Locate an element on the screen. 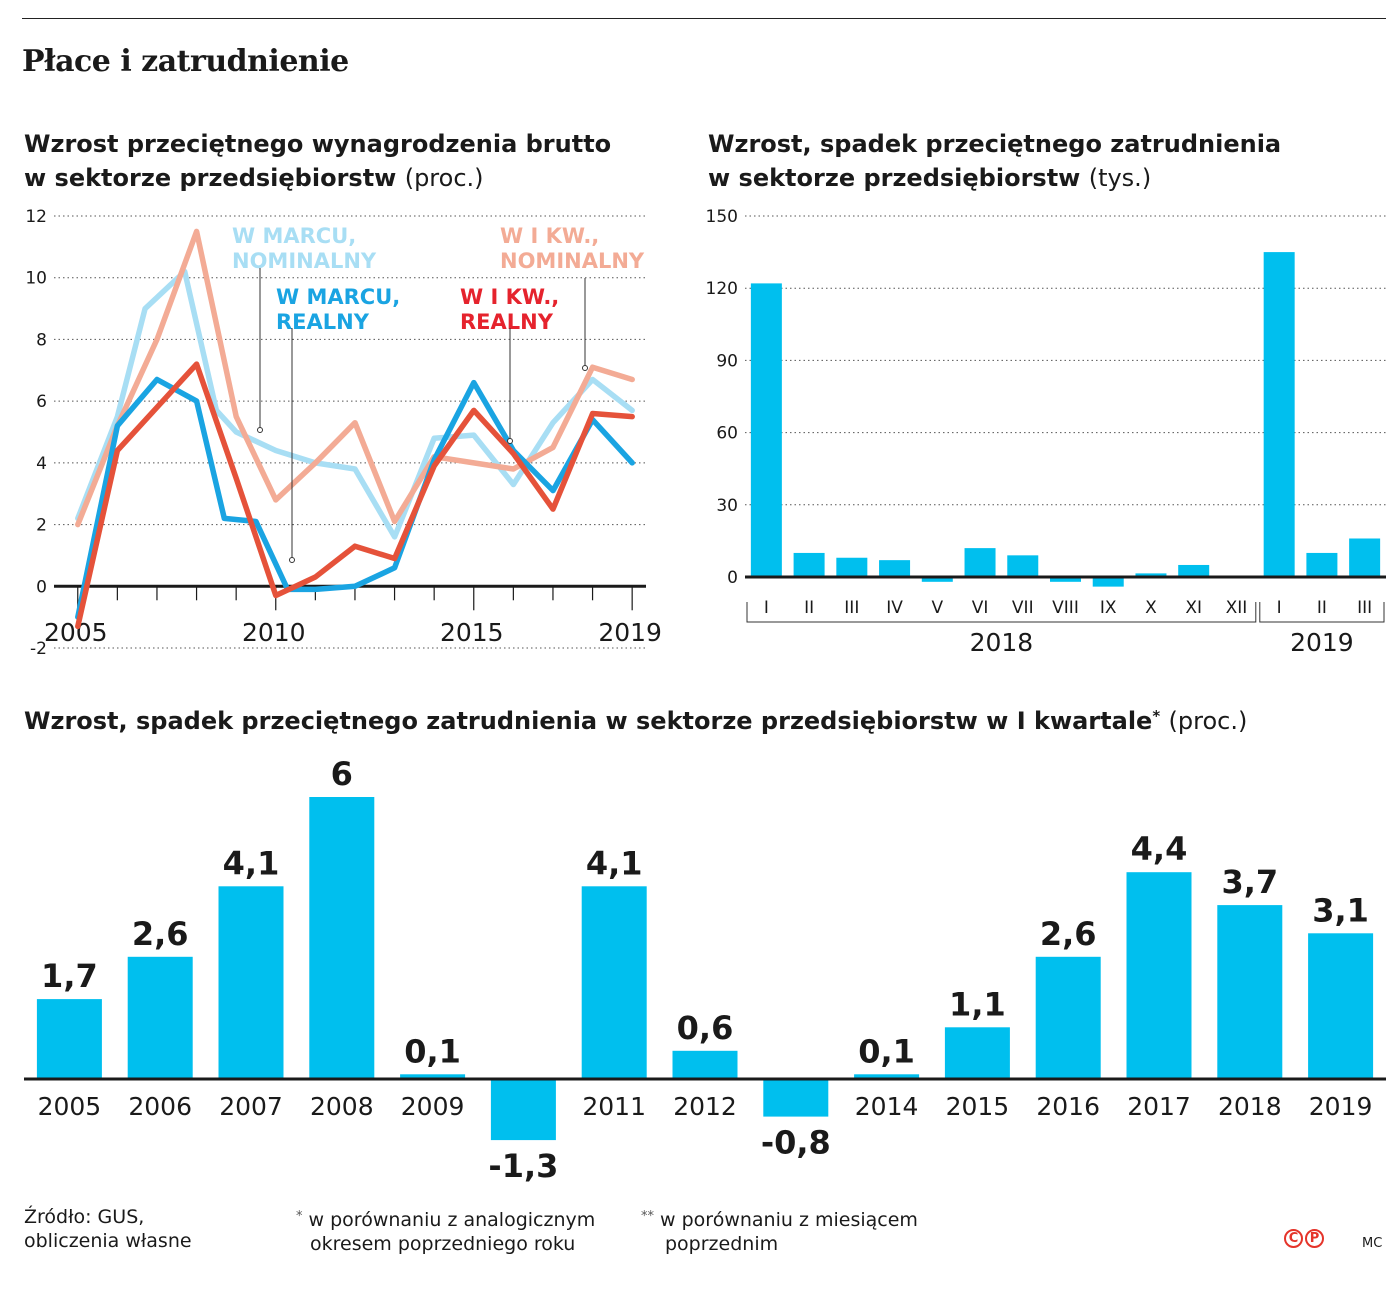 This screenshot has width=1400, height=1299. wages-title-line1: Wzrost przeciętnego wynagrodzenia brutto is located at coordinates (318, 144).